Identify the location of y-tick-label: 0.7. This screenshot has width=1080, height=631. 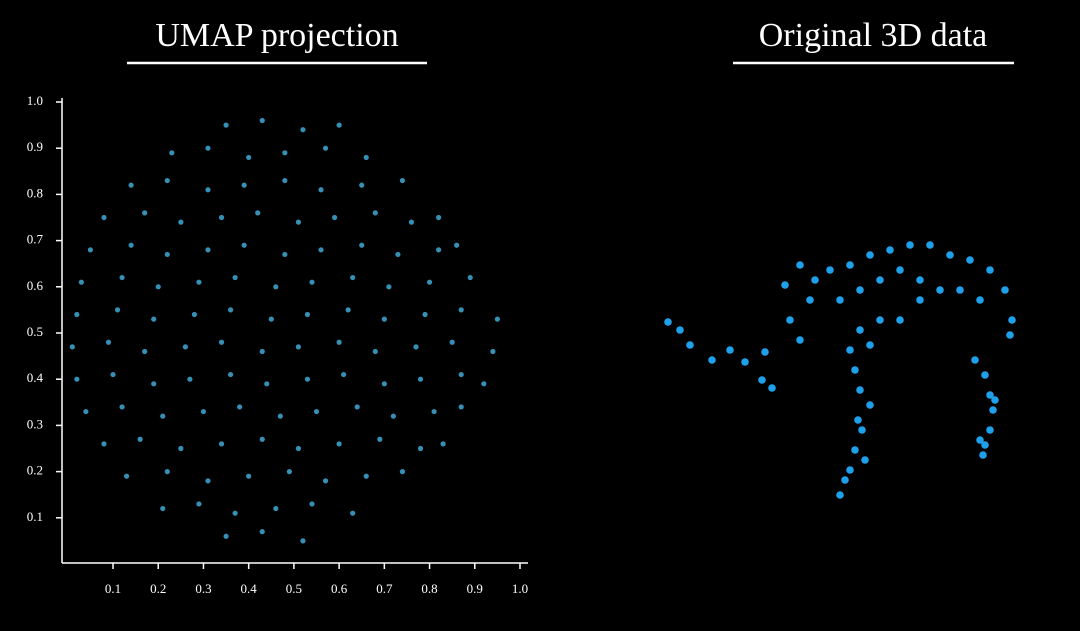
(35, 239).